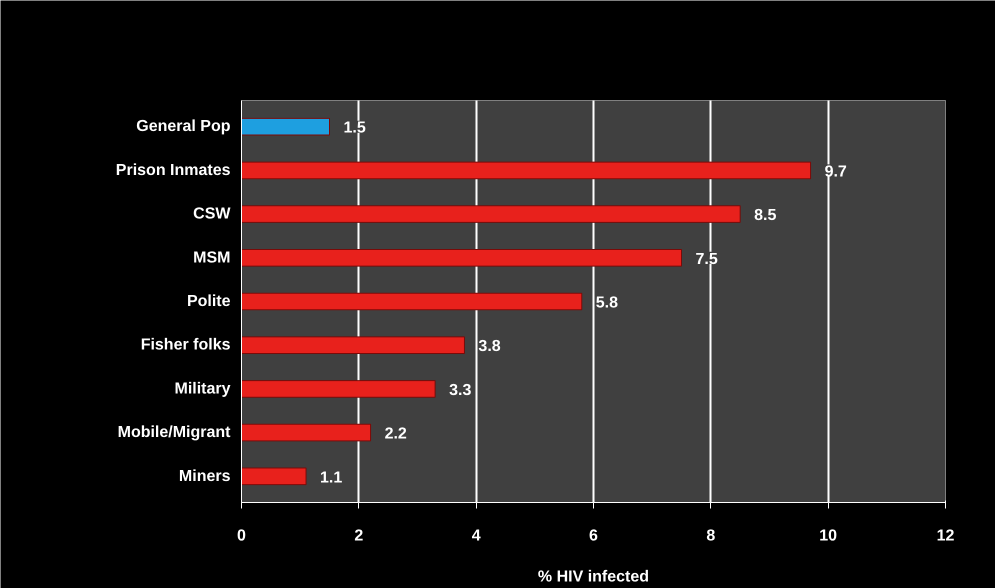 The height and width of the screenshot is (588, 995). What do you see at coordinates (476, 536) in the screenshot?
I see `x-tick-label: 4` at bounding box center [476, 536].